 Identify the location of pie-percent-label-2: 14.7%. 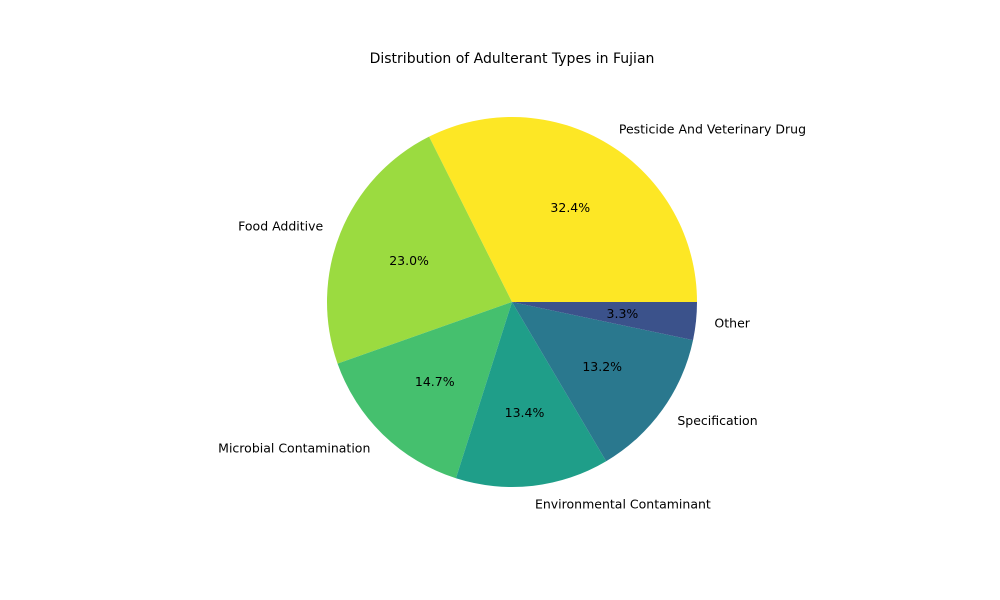
(435, 381).